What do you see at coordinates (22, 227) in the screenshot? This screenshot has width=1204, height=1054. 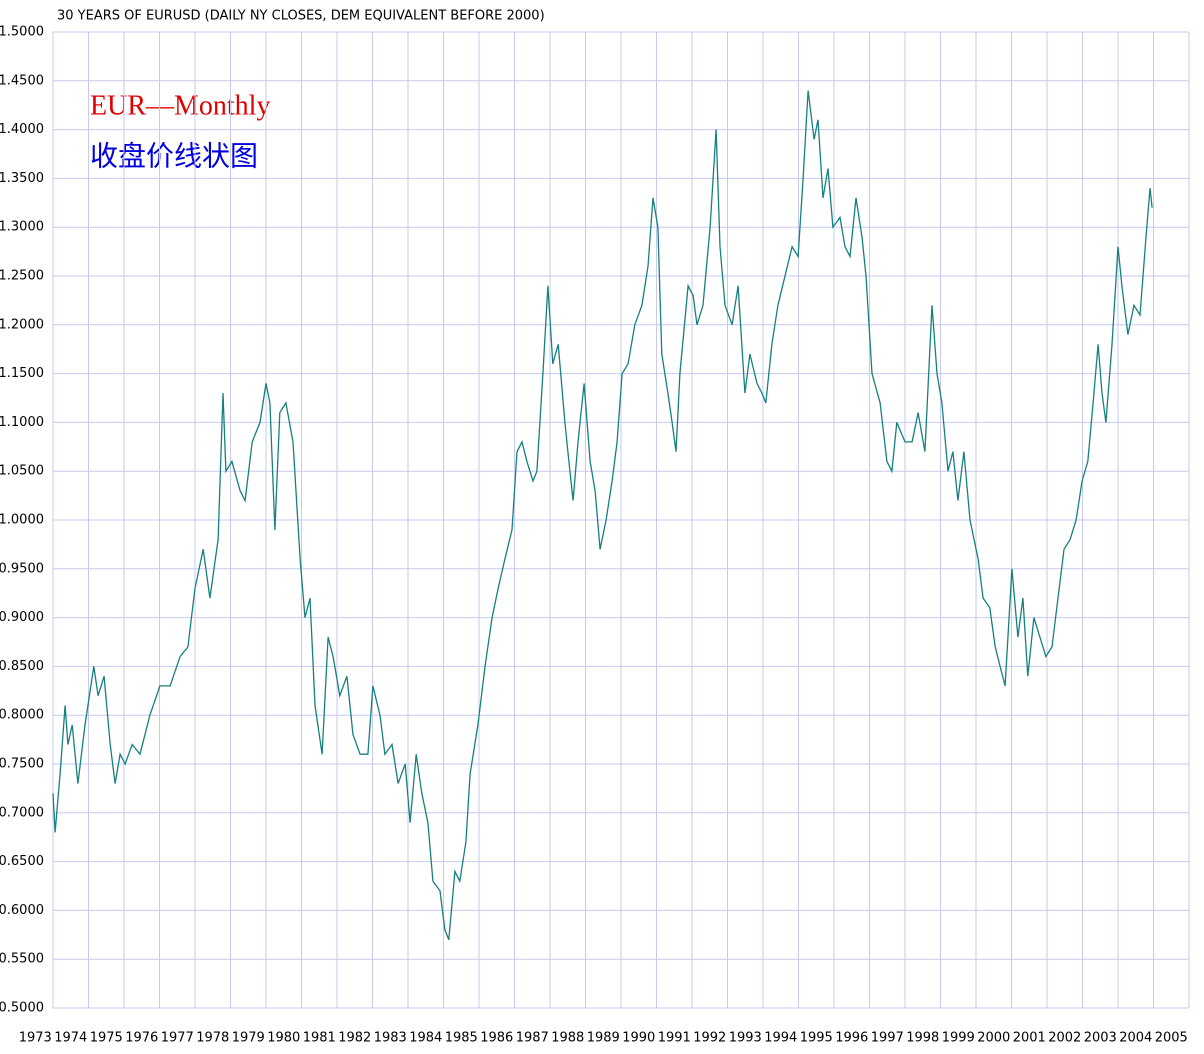 I see `y-tick-label: 1.3000` at bounding box center [22, 227].